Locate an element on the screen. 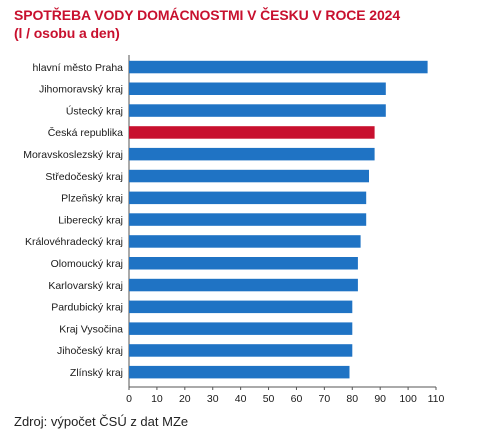 The height and width of the screenshot is (438, 480). x-tick-label-4: 40 is located at coordinates (241, 399).